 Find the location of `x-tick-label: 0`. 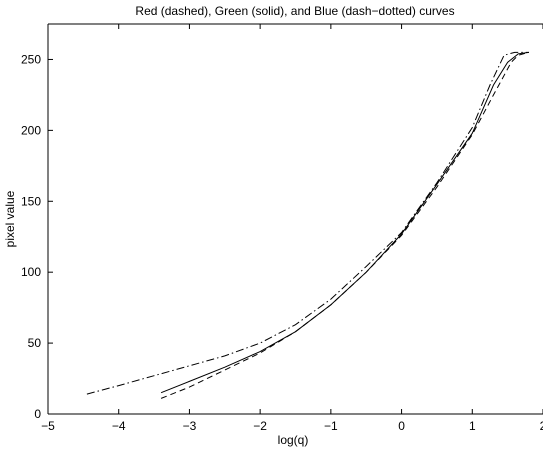

x-tick-label: 0 is located at coordinates (401, 426).